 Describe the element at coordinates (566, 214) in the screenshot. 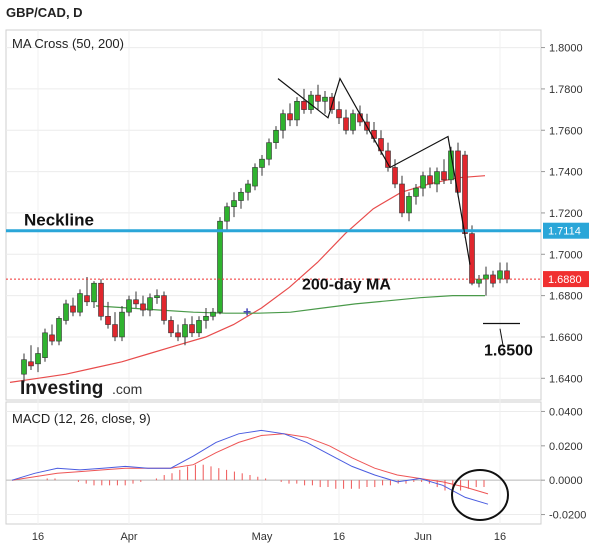

I see `y-tick-label: 1.7200` at that location.